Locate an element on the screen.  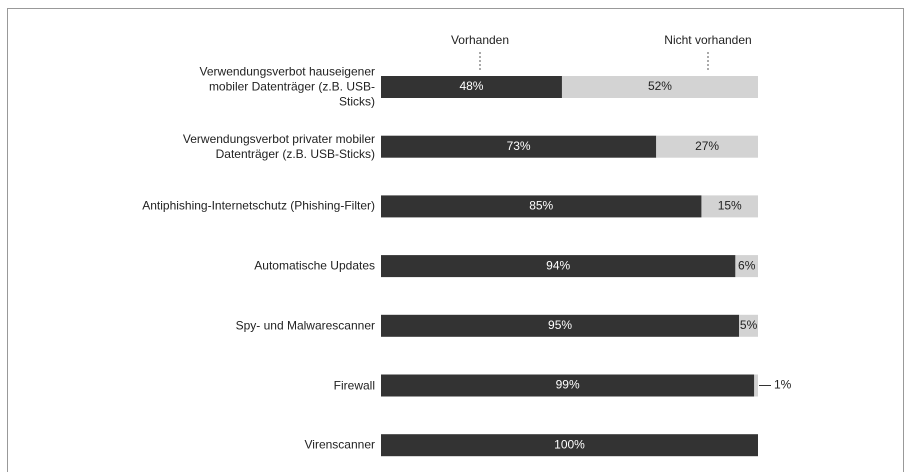
value-label: 99% is located at coordinates (568, 385).